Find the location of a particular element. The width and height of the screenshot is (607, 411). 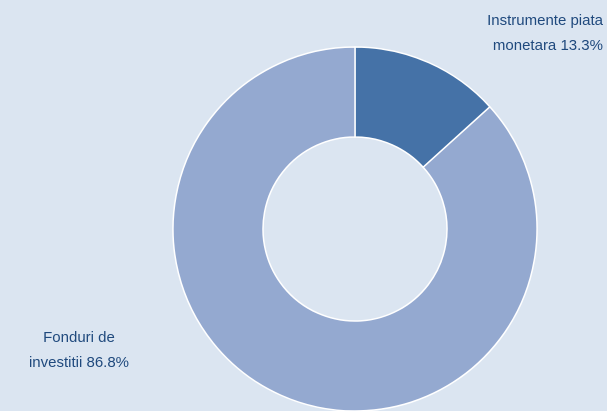

slice-label: Fonduri de investitii 86.8% is located at coordinates (79, 350).